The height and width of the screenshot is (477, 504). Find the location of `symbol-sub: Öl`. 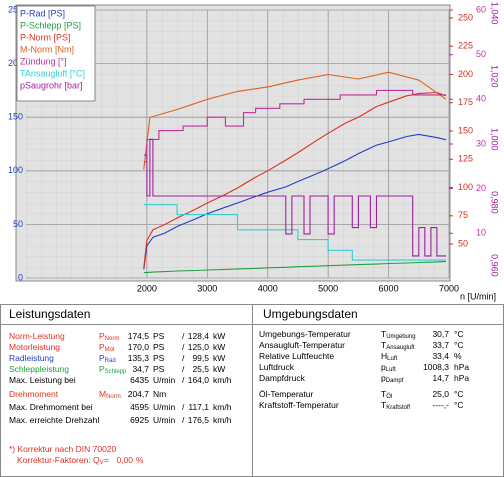

symbol-sub: Öl is located at coordinates (389, 397).